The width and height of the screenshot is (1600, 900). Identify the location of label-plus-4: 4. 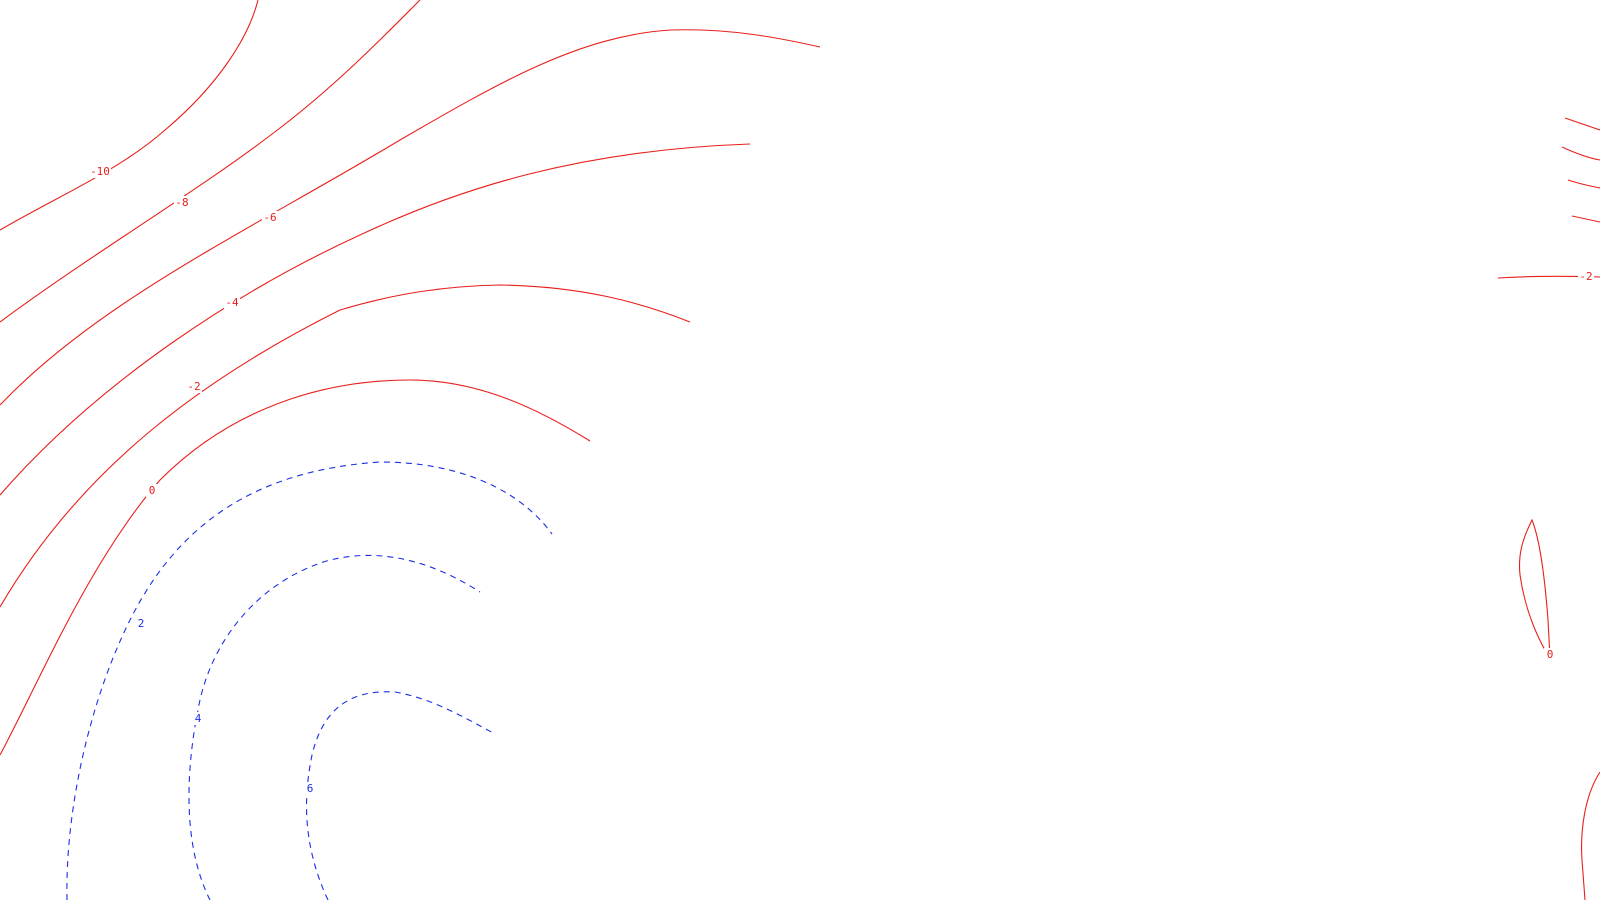
(198, 718).